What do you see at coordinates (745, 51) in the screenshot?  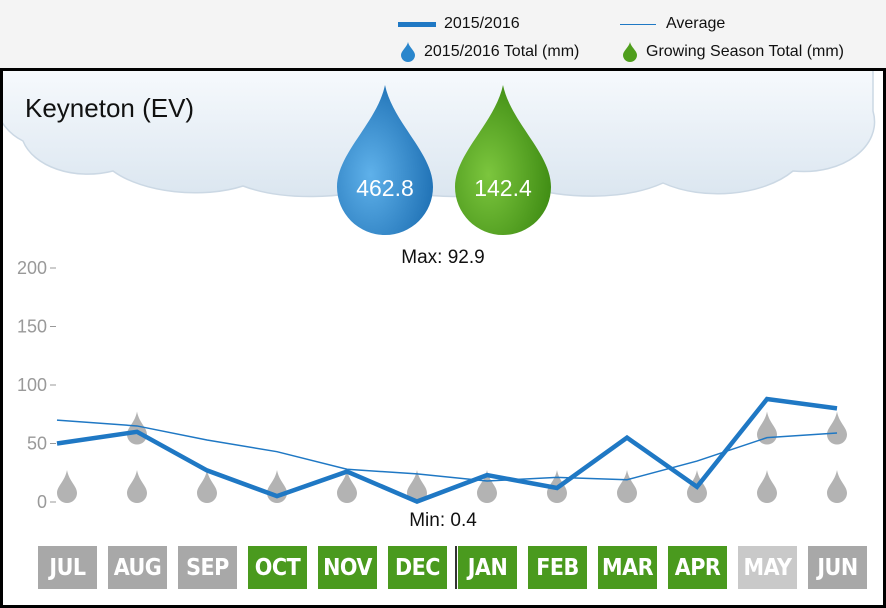 I see `legend-growing-label: Growing Season Total (mm)` at bounding box center [745, 51].